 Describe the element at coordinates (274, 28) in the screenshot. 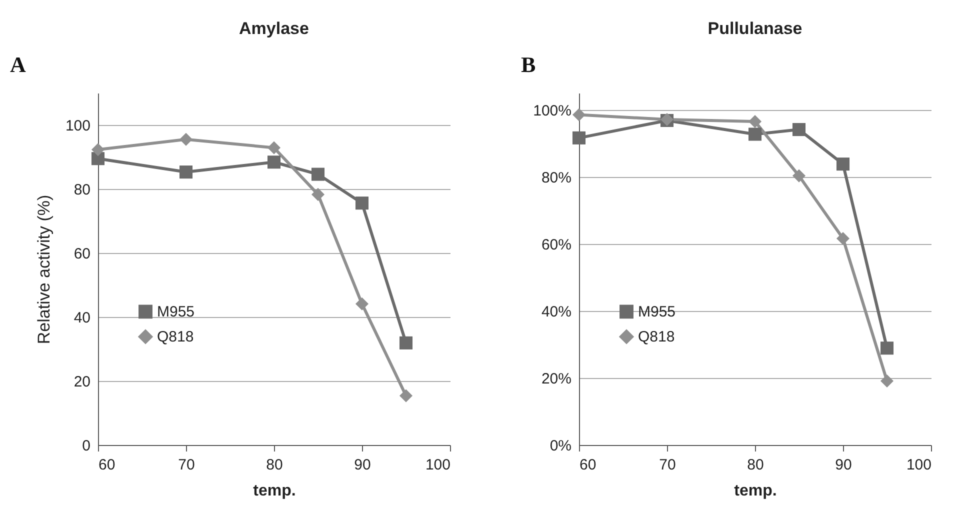

I see `chart-title: Amylase` at that location.